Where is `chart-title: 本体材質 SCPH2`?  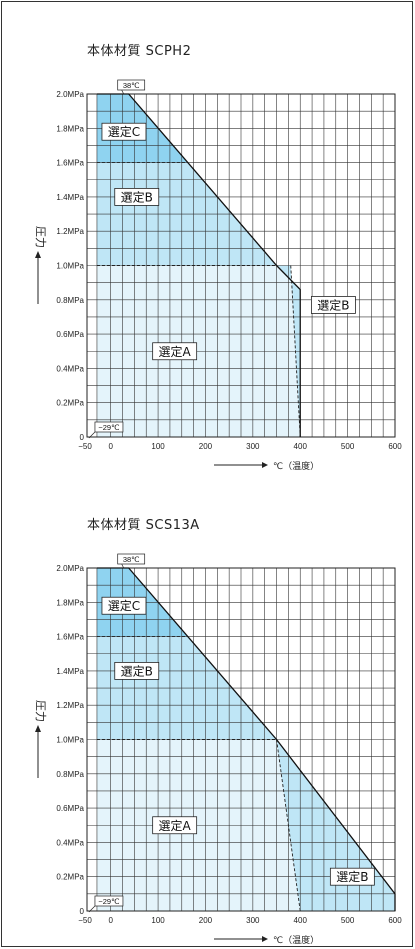 chart-title: 本体材質 SCPH2 is located at coordinates (139, 51).